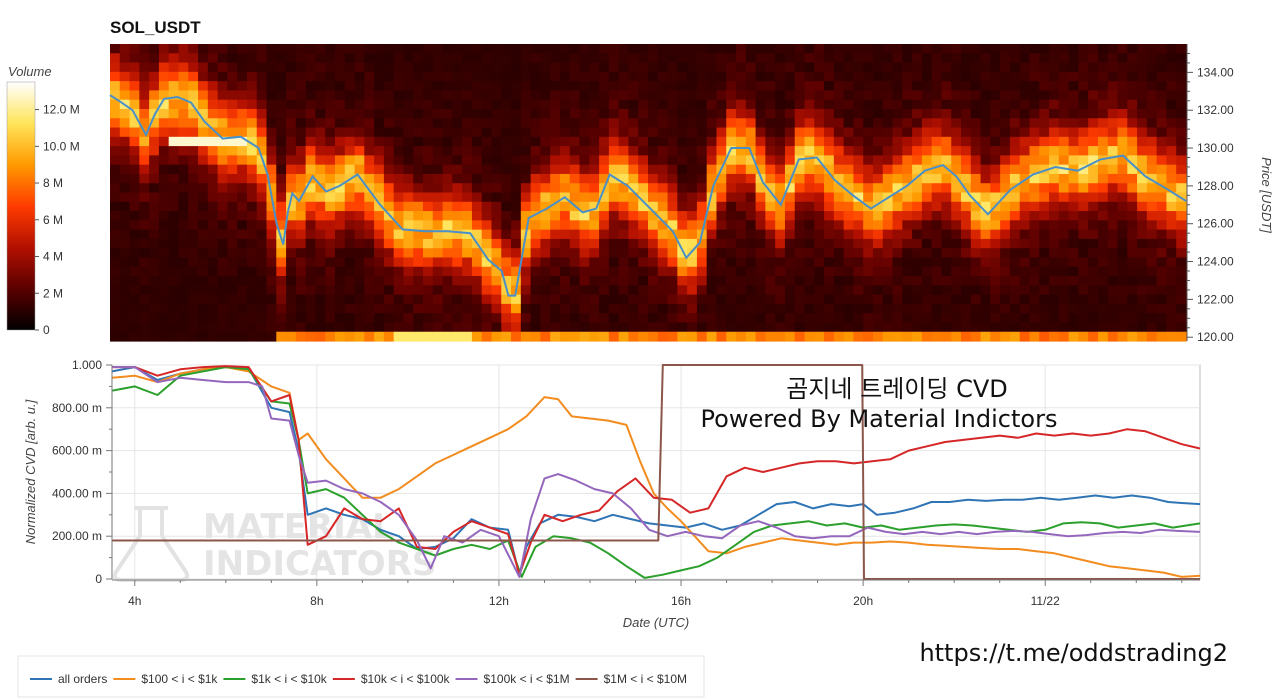  I want to click on price-tick-label: 132.00, so click(1215, 110).